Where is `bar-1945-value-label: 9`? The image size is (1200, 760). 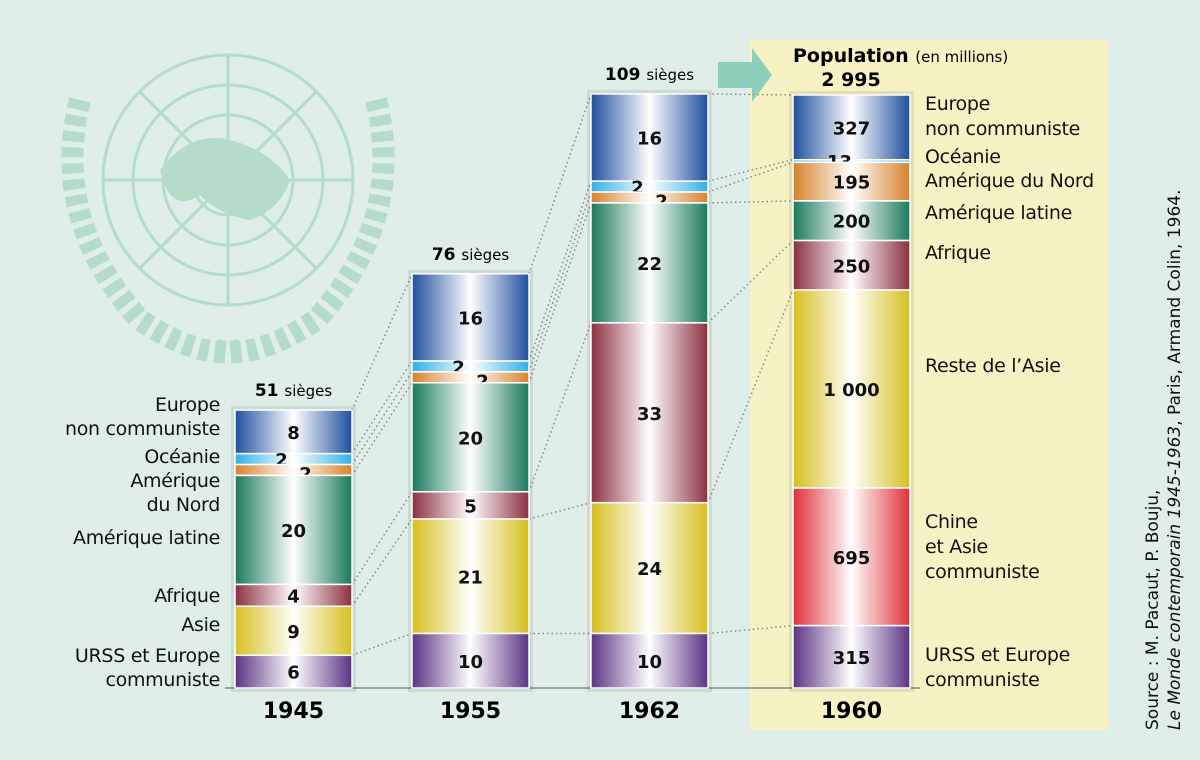 bar-1945-value-label: 9 is located at coordinates (293, 632).